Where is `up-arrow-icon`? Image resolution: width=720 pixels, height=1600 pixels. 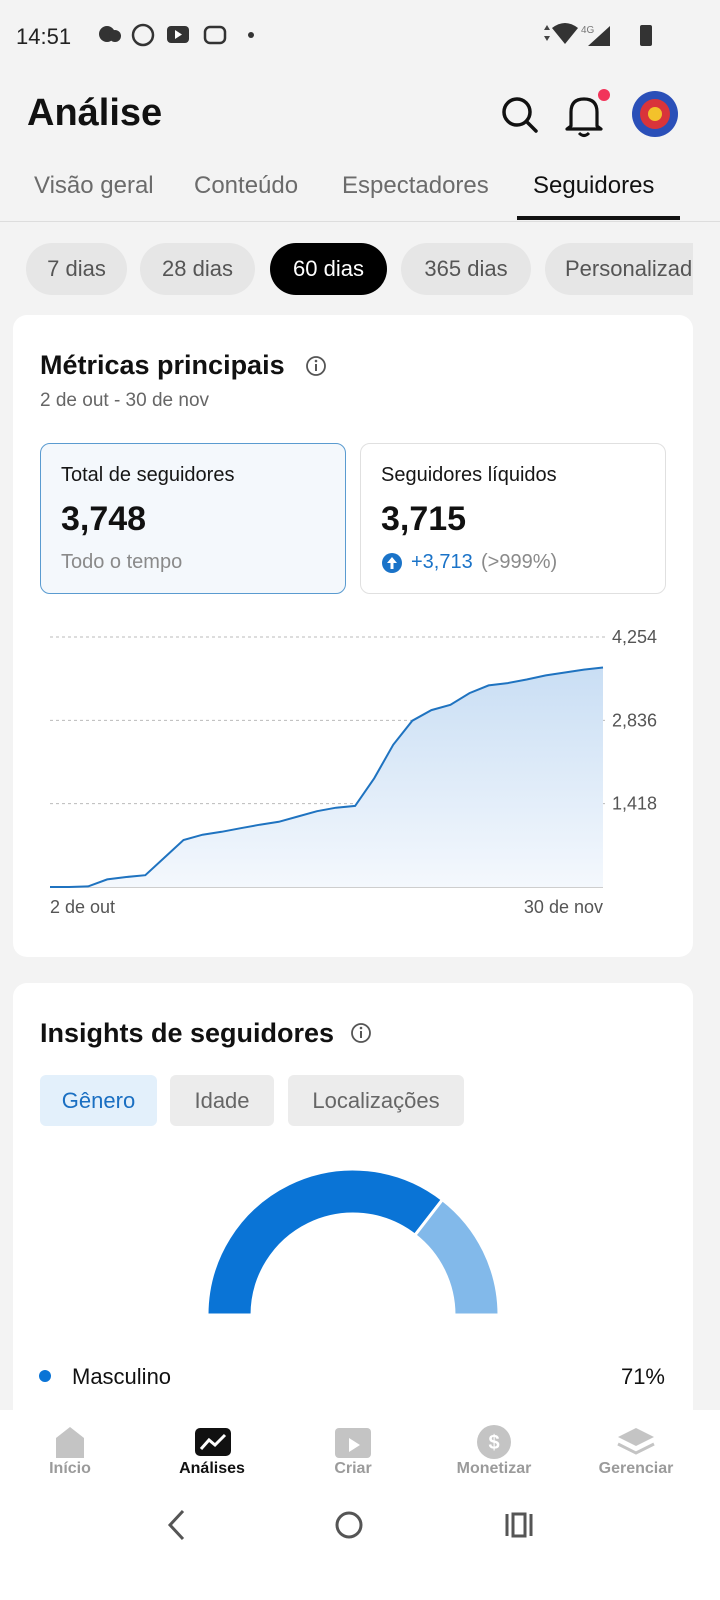 up-arrow-icon is located at coordinates (392, 563).